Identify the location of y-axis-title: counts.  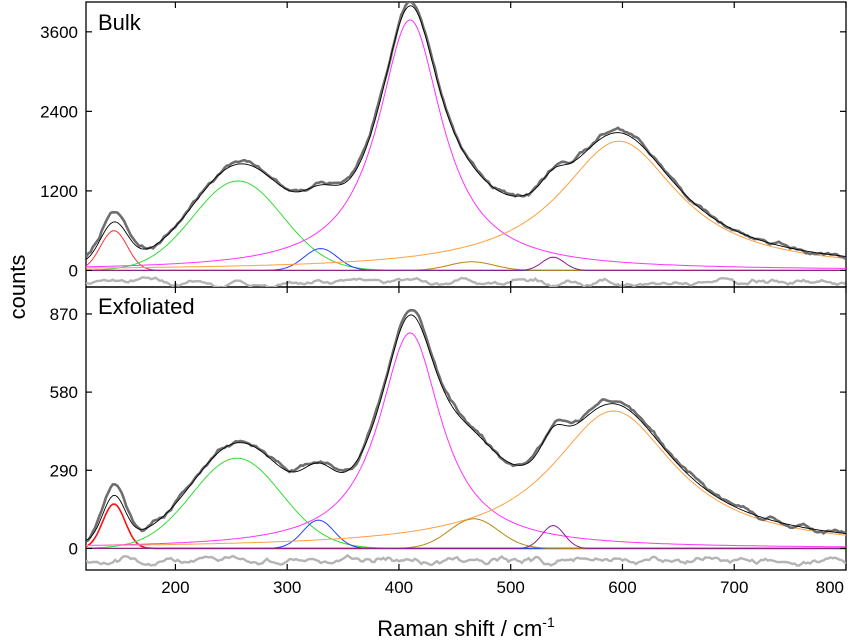
(17, 287).